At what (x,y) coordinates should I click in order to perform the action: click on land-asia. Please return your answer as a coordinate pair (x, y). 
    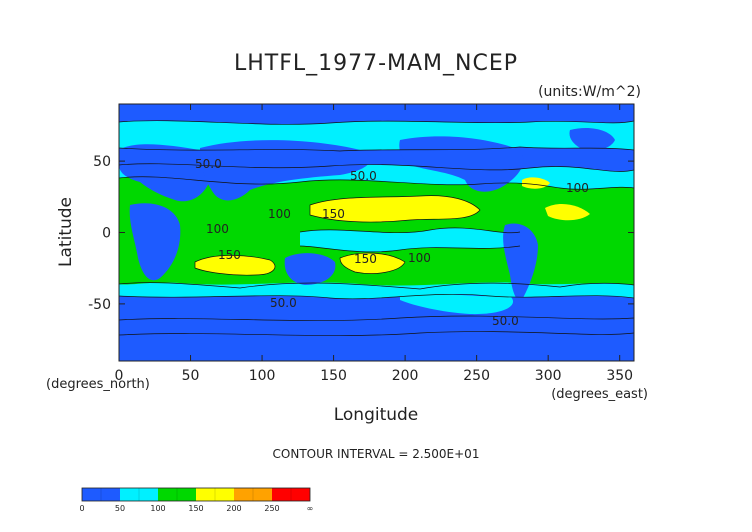
    Looking at the image, I should click on (285, 170).